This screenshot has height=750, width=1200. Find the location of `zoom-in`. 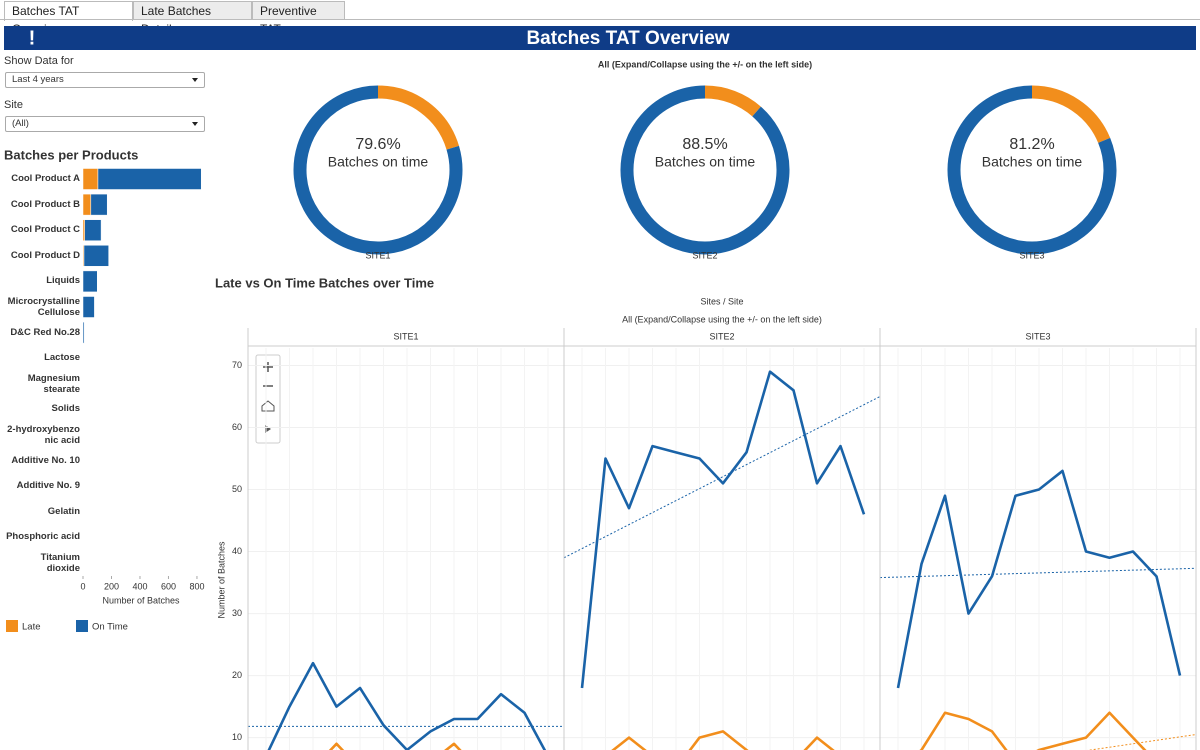

zoom-in is located at coordinates (268, 367).